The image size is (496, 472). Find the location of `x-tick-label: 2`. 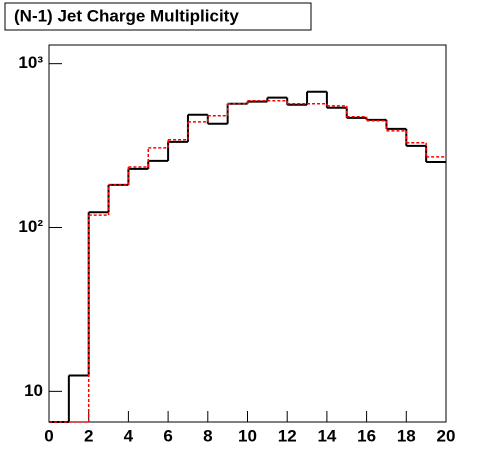

x-tick-label: 2 is located at coordinates (88, 435).